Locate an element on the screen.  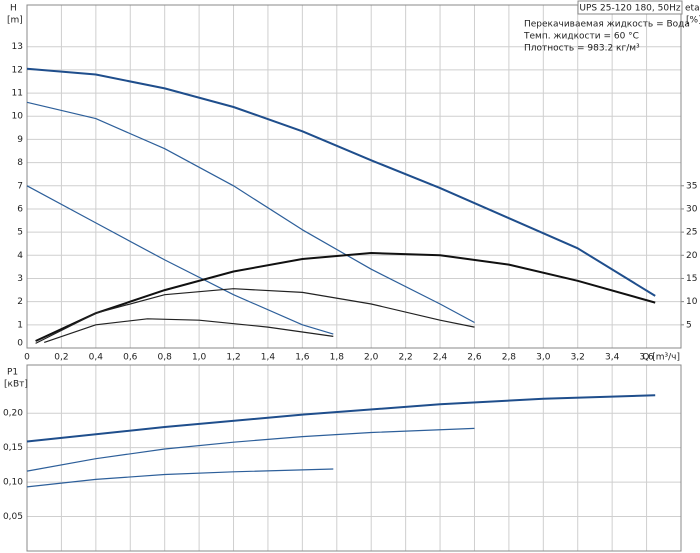
x-tick-label: 3,2 is located at coordinates (578, 358).